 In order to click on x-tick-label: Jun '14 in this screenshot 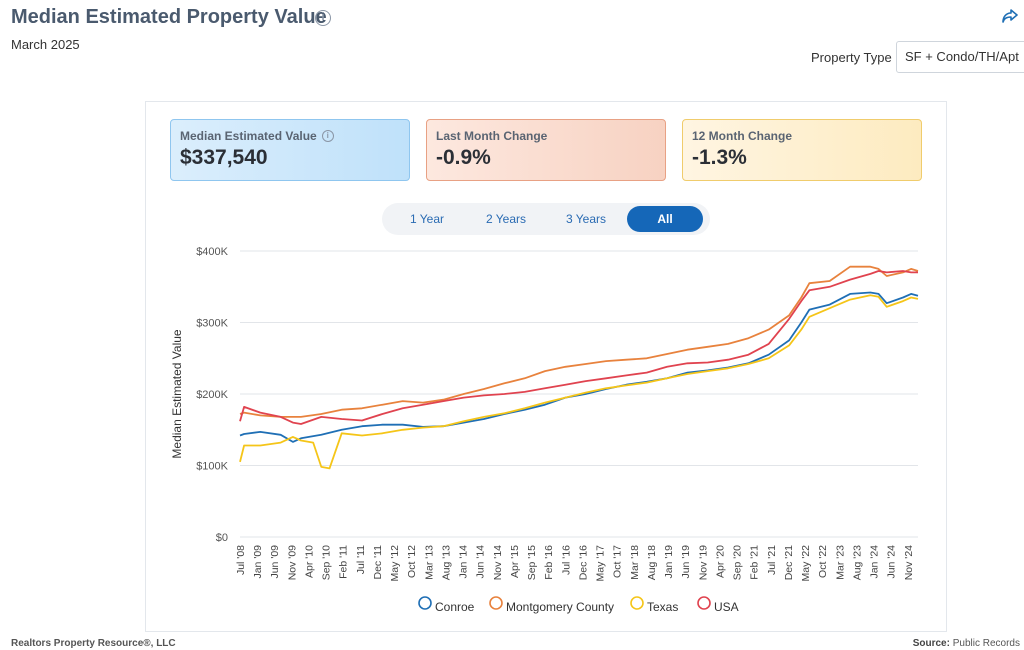, I will do `click(481, 562)`.